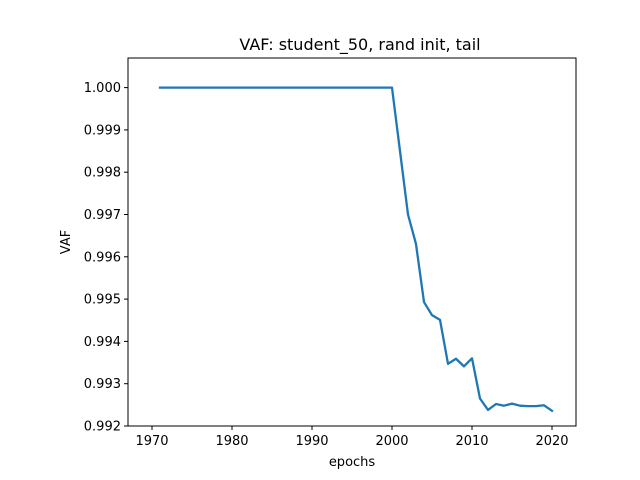 This screenshot has height=480, width=640. What do you see at coordinates (102, 342) in the screenshot?
I see `y-tick-label: 0.994` at bounding box center [102, 342].